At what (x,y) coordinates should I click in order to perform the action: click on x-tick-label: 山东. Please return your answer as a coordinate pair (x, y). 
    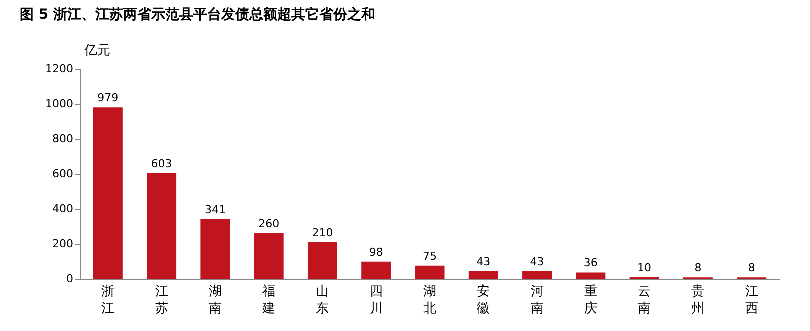
    Looking at the image, I should click on (323, 300).